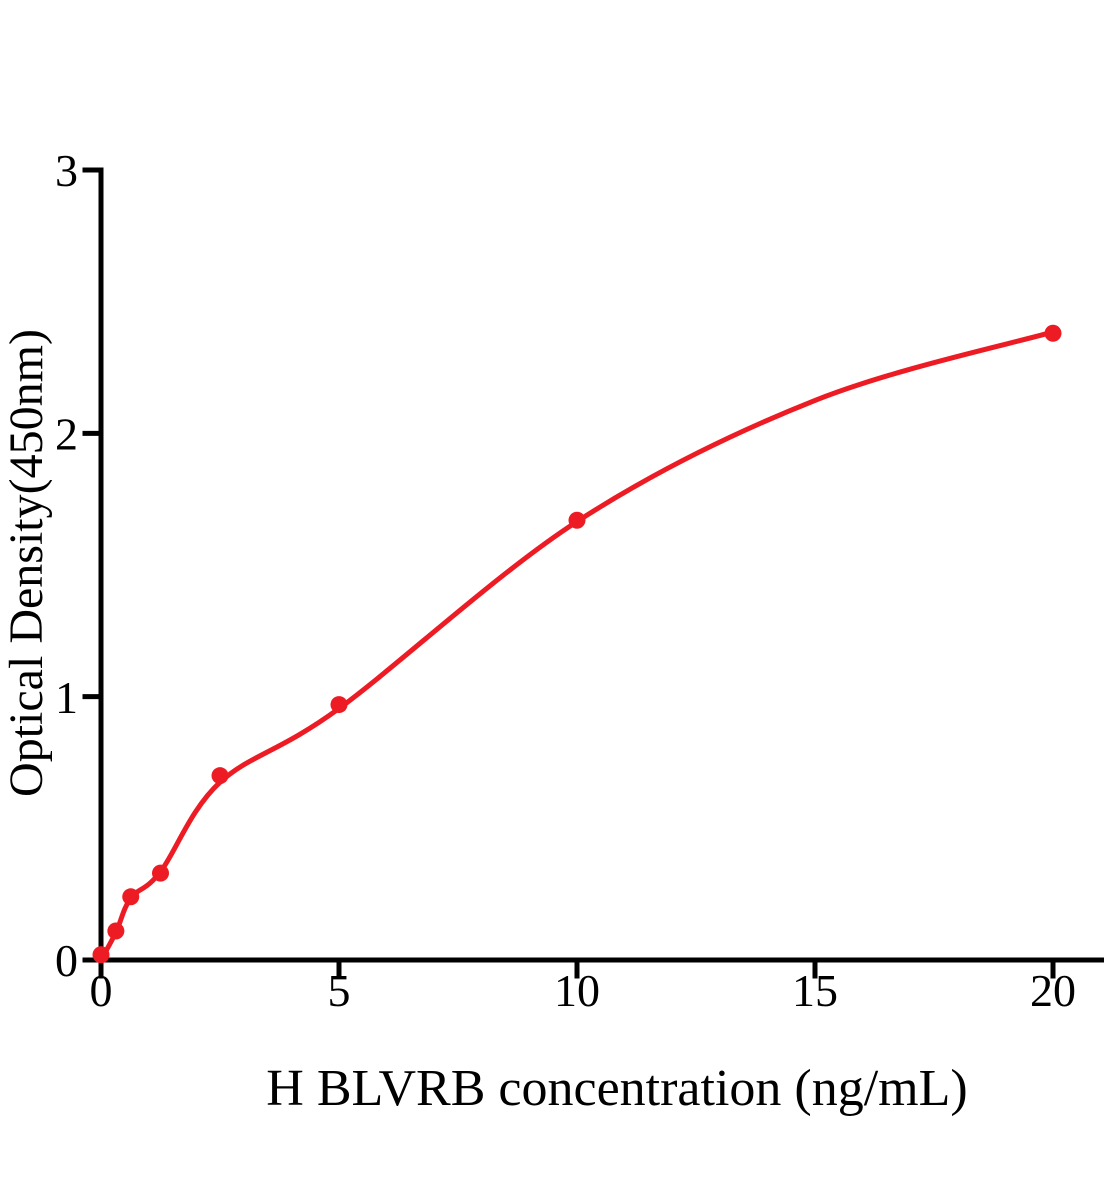 Image resolution: width=1104 pixels, height=1200 pixels. What do you see at coordinates (616, 1088) in the screenshot?
I see `x-axis-title: H BLVRB concentration (ng/mL)` at bounding box center [616, 1088].